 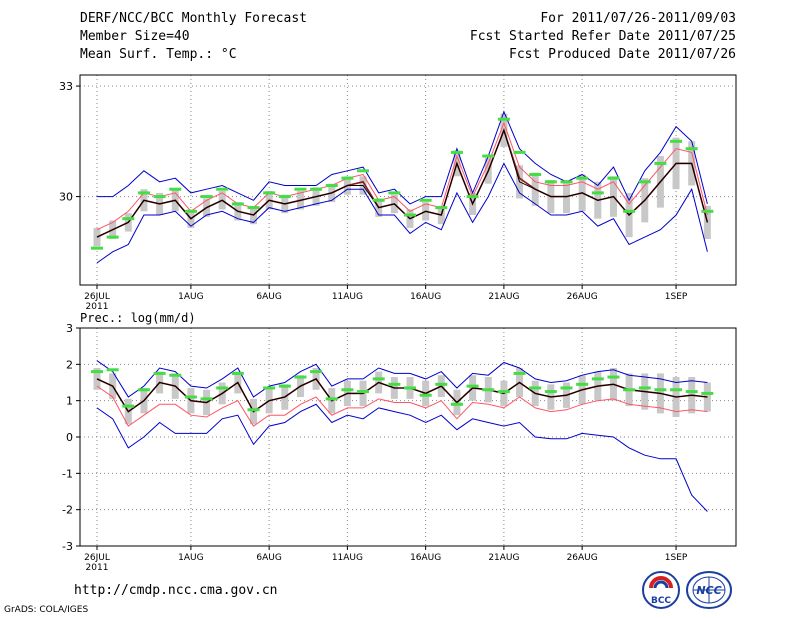 I want to click on precipitation-y-tick-label: -3, so click(x=67, y=546).